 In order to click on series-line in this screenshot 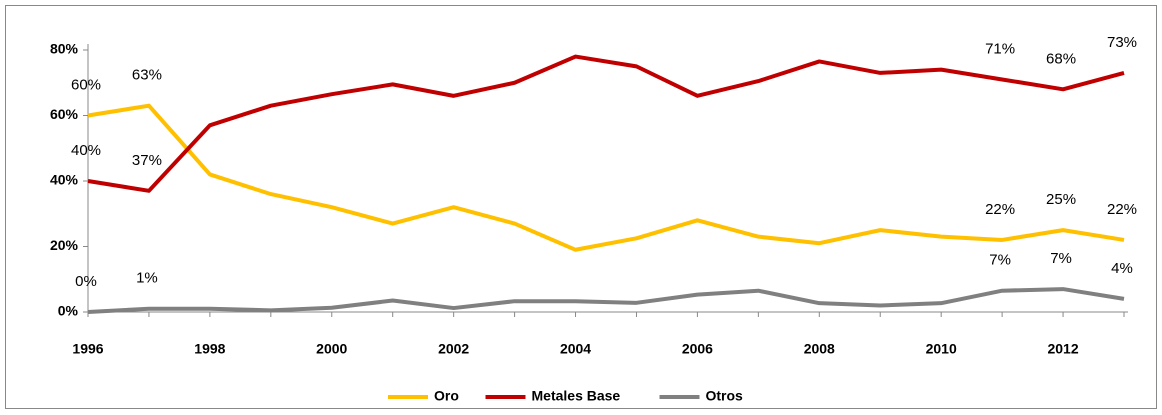, I will do `click(606, 300)`.